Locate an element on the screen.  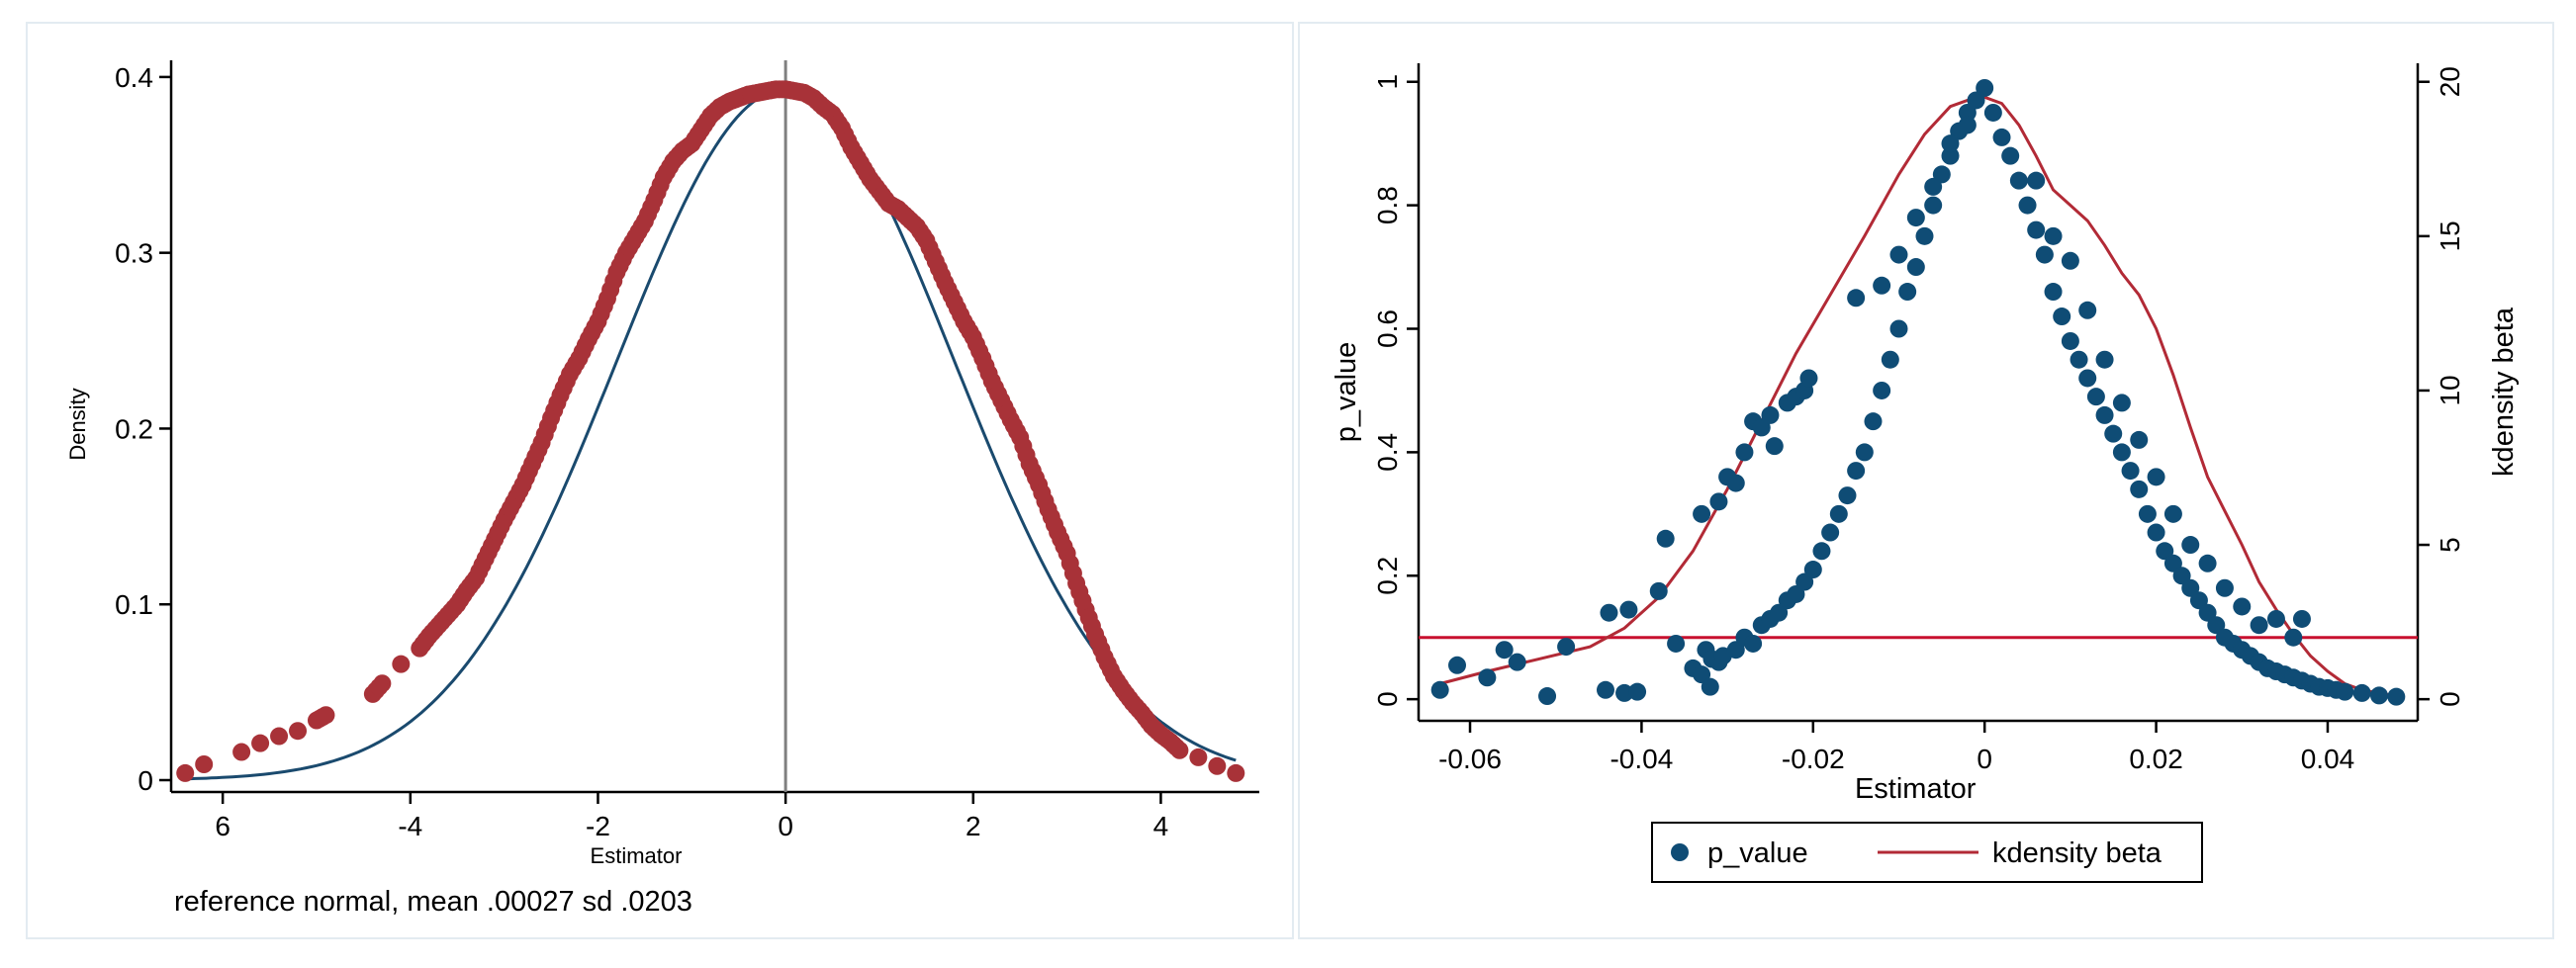
legend-label-pvalue: p_value is located at coordinates (1757, 853).